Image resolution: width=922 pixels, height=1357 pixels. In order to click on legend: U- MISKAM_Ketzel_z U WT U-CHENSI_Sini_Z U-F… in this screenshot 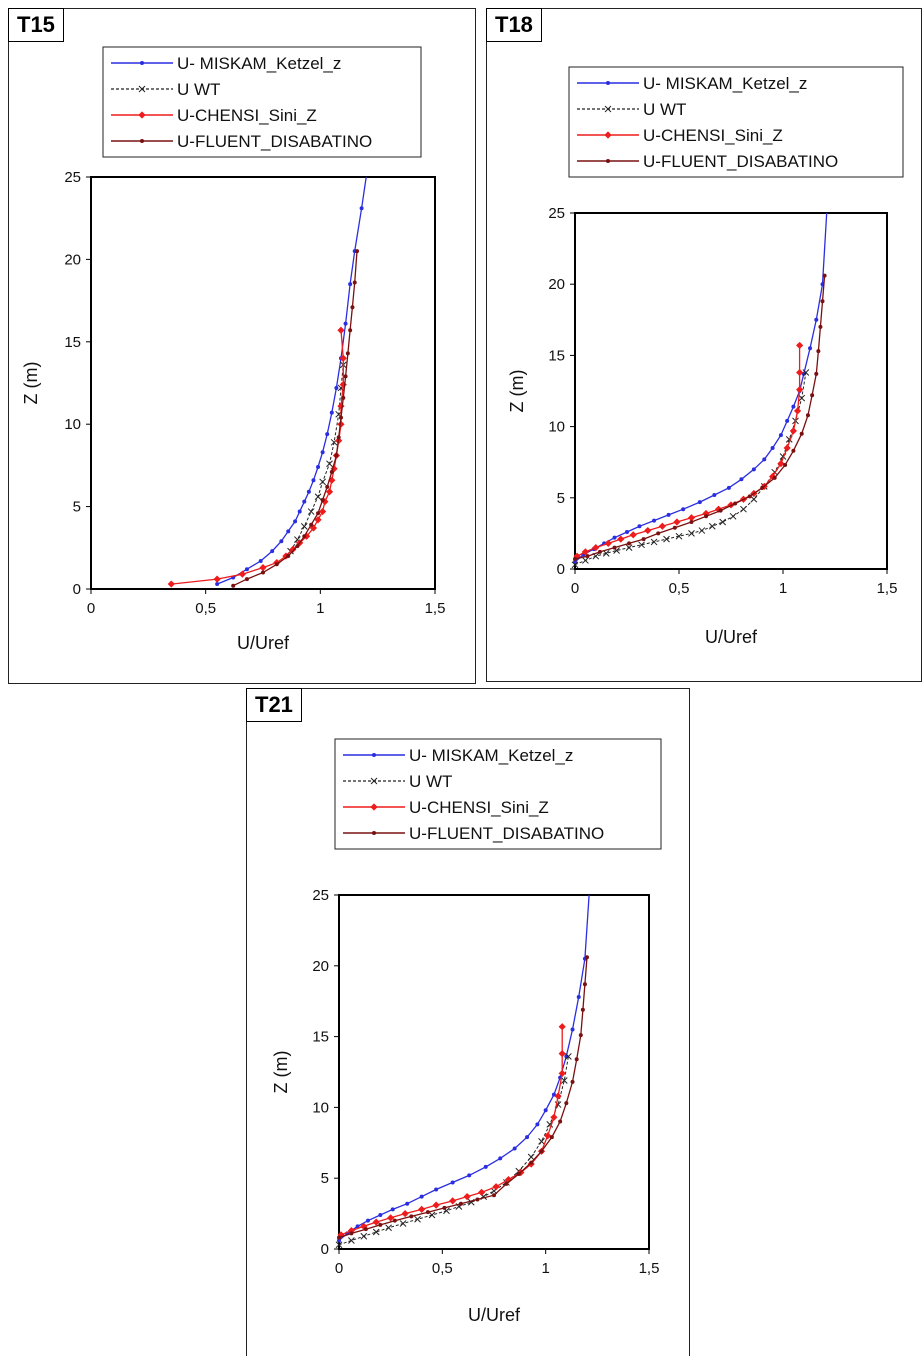, I will do `click(736, 122)`.